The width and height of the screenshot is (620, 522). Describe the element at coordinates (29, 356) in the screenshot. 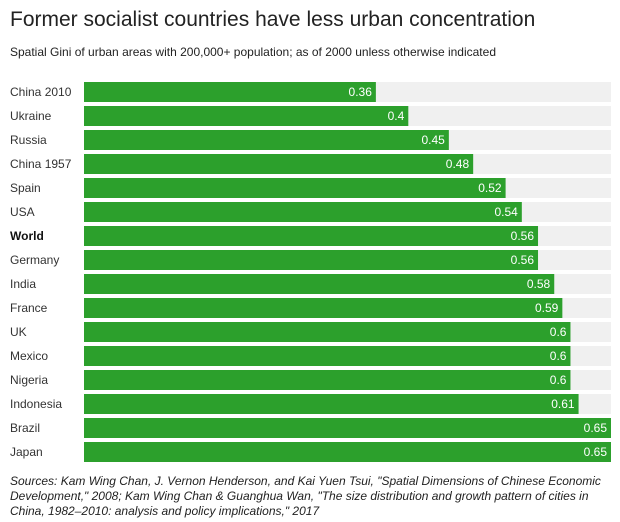

I see `category-label: Mexico` at that location.